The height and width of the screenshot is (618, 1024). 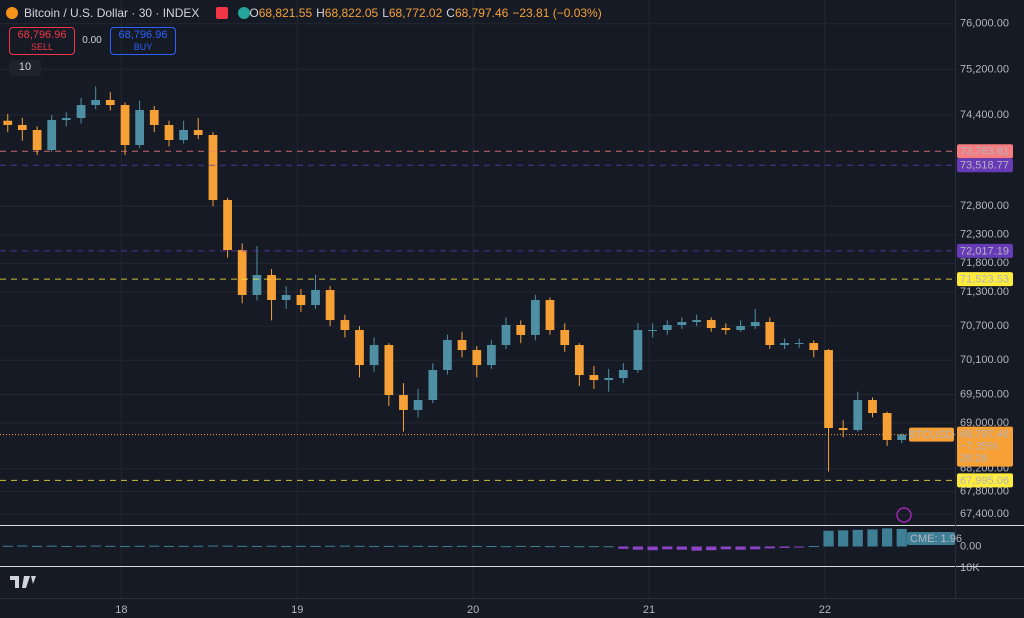 I want to click on y-tick-label: 69,500.00, so click(x=984, y=394).